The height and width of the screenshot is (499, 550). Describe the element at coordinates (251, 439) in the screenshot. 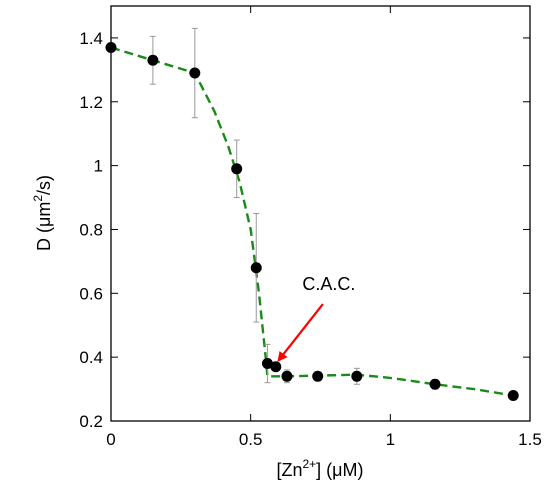

I see `x-tick-label: 0.5` at that location.